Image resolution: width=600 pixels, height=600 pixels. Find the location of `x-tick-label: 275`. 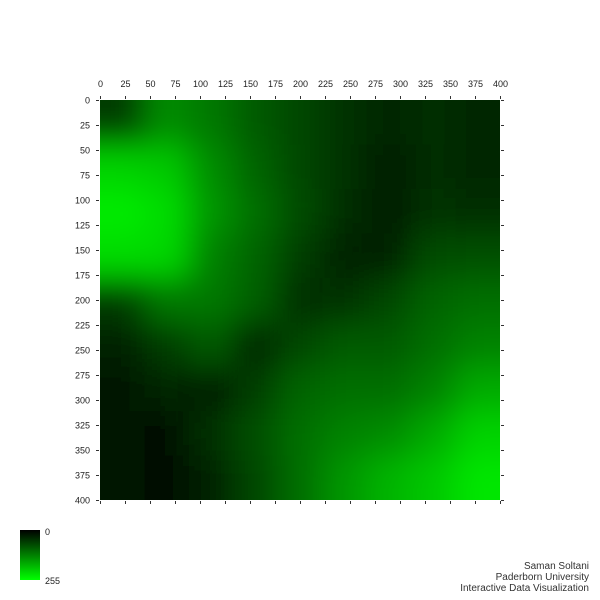

x-tick-label: 275 is located at coordinates (375, 84).